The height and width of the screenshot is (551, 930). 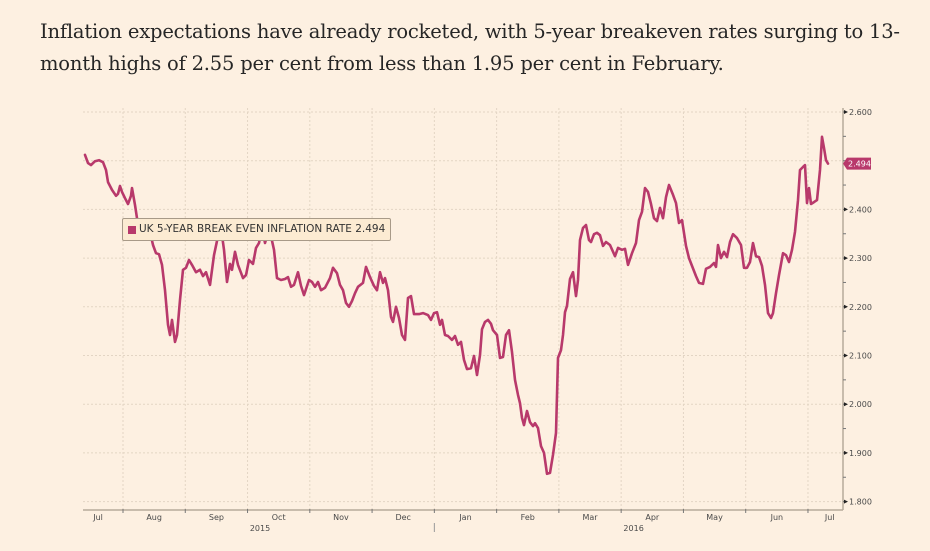 What do you see at coordinates (132, 229) in the screenshot?
I see `legend-swatch` at bounding box center [132, 229].